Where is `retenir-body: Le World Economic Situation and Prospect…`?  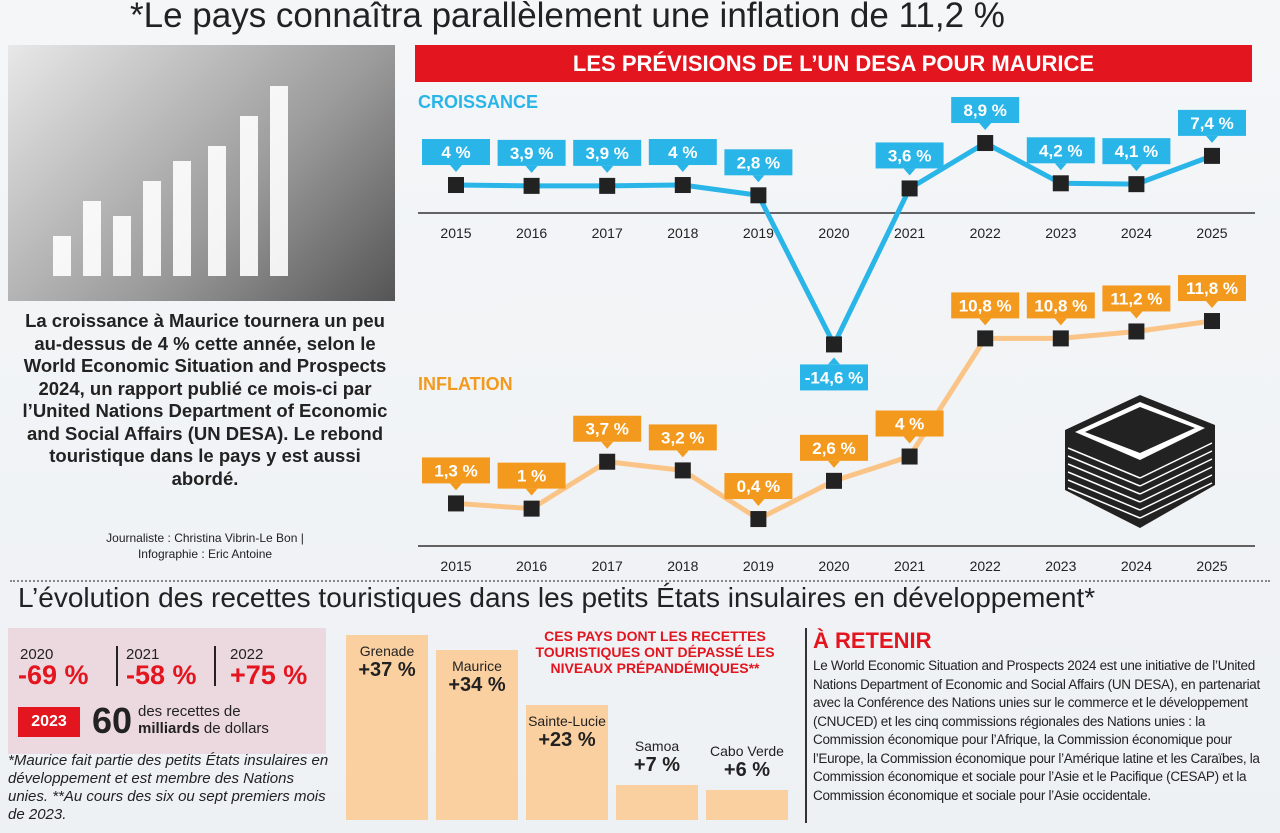
retenir-body: Le World Economic Situation and Prospect… is located at coordinates (1036, 730).